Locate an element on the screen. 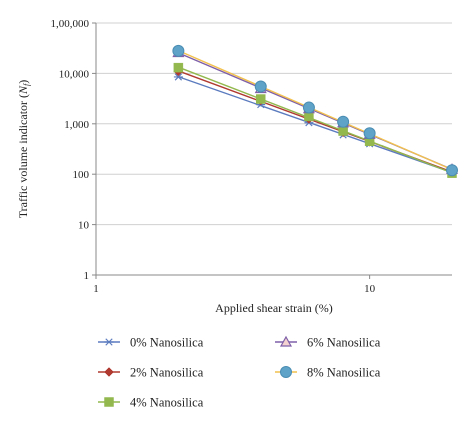  x-tick-label: 1 is located at coordinates (96, 289).